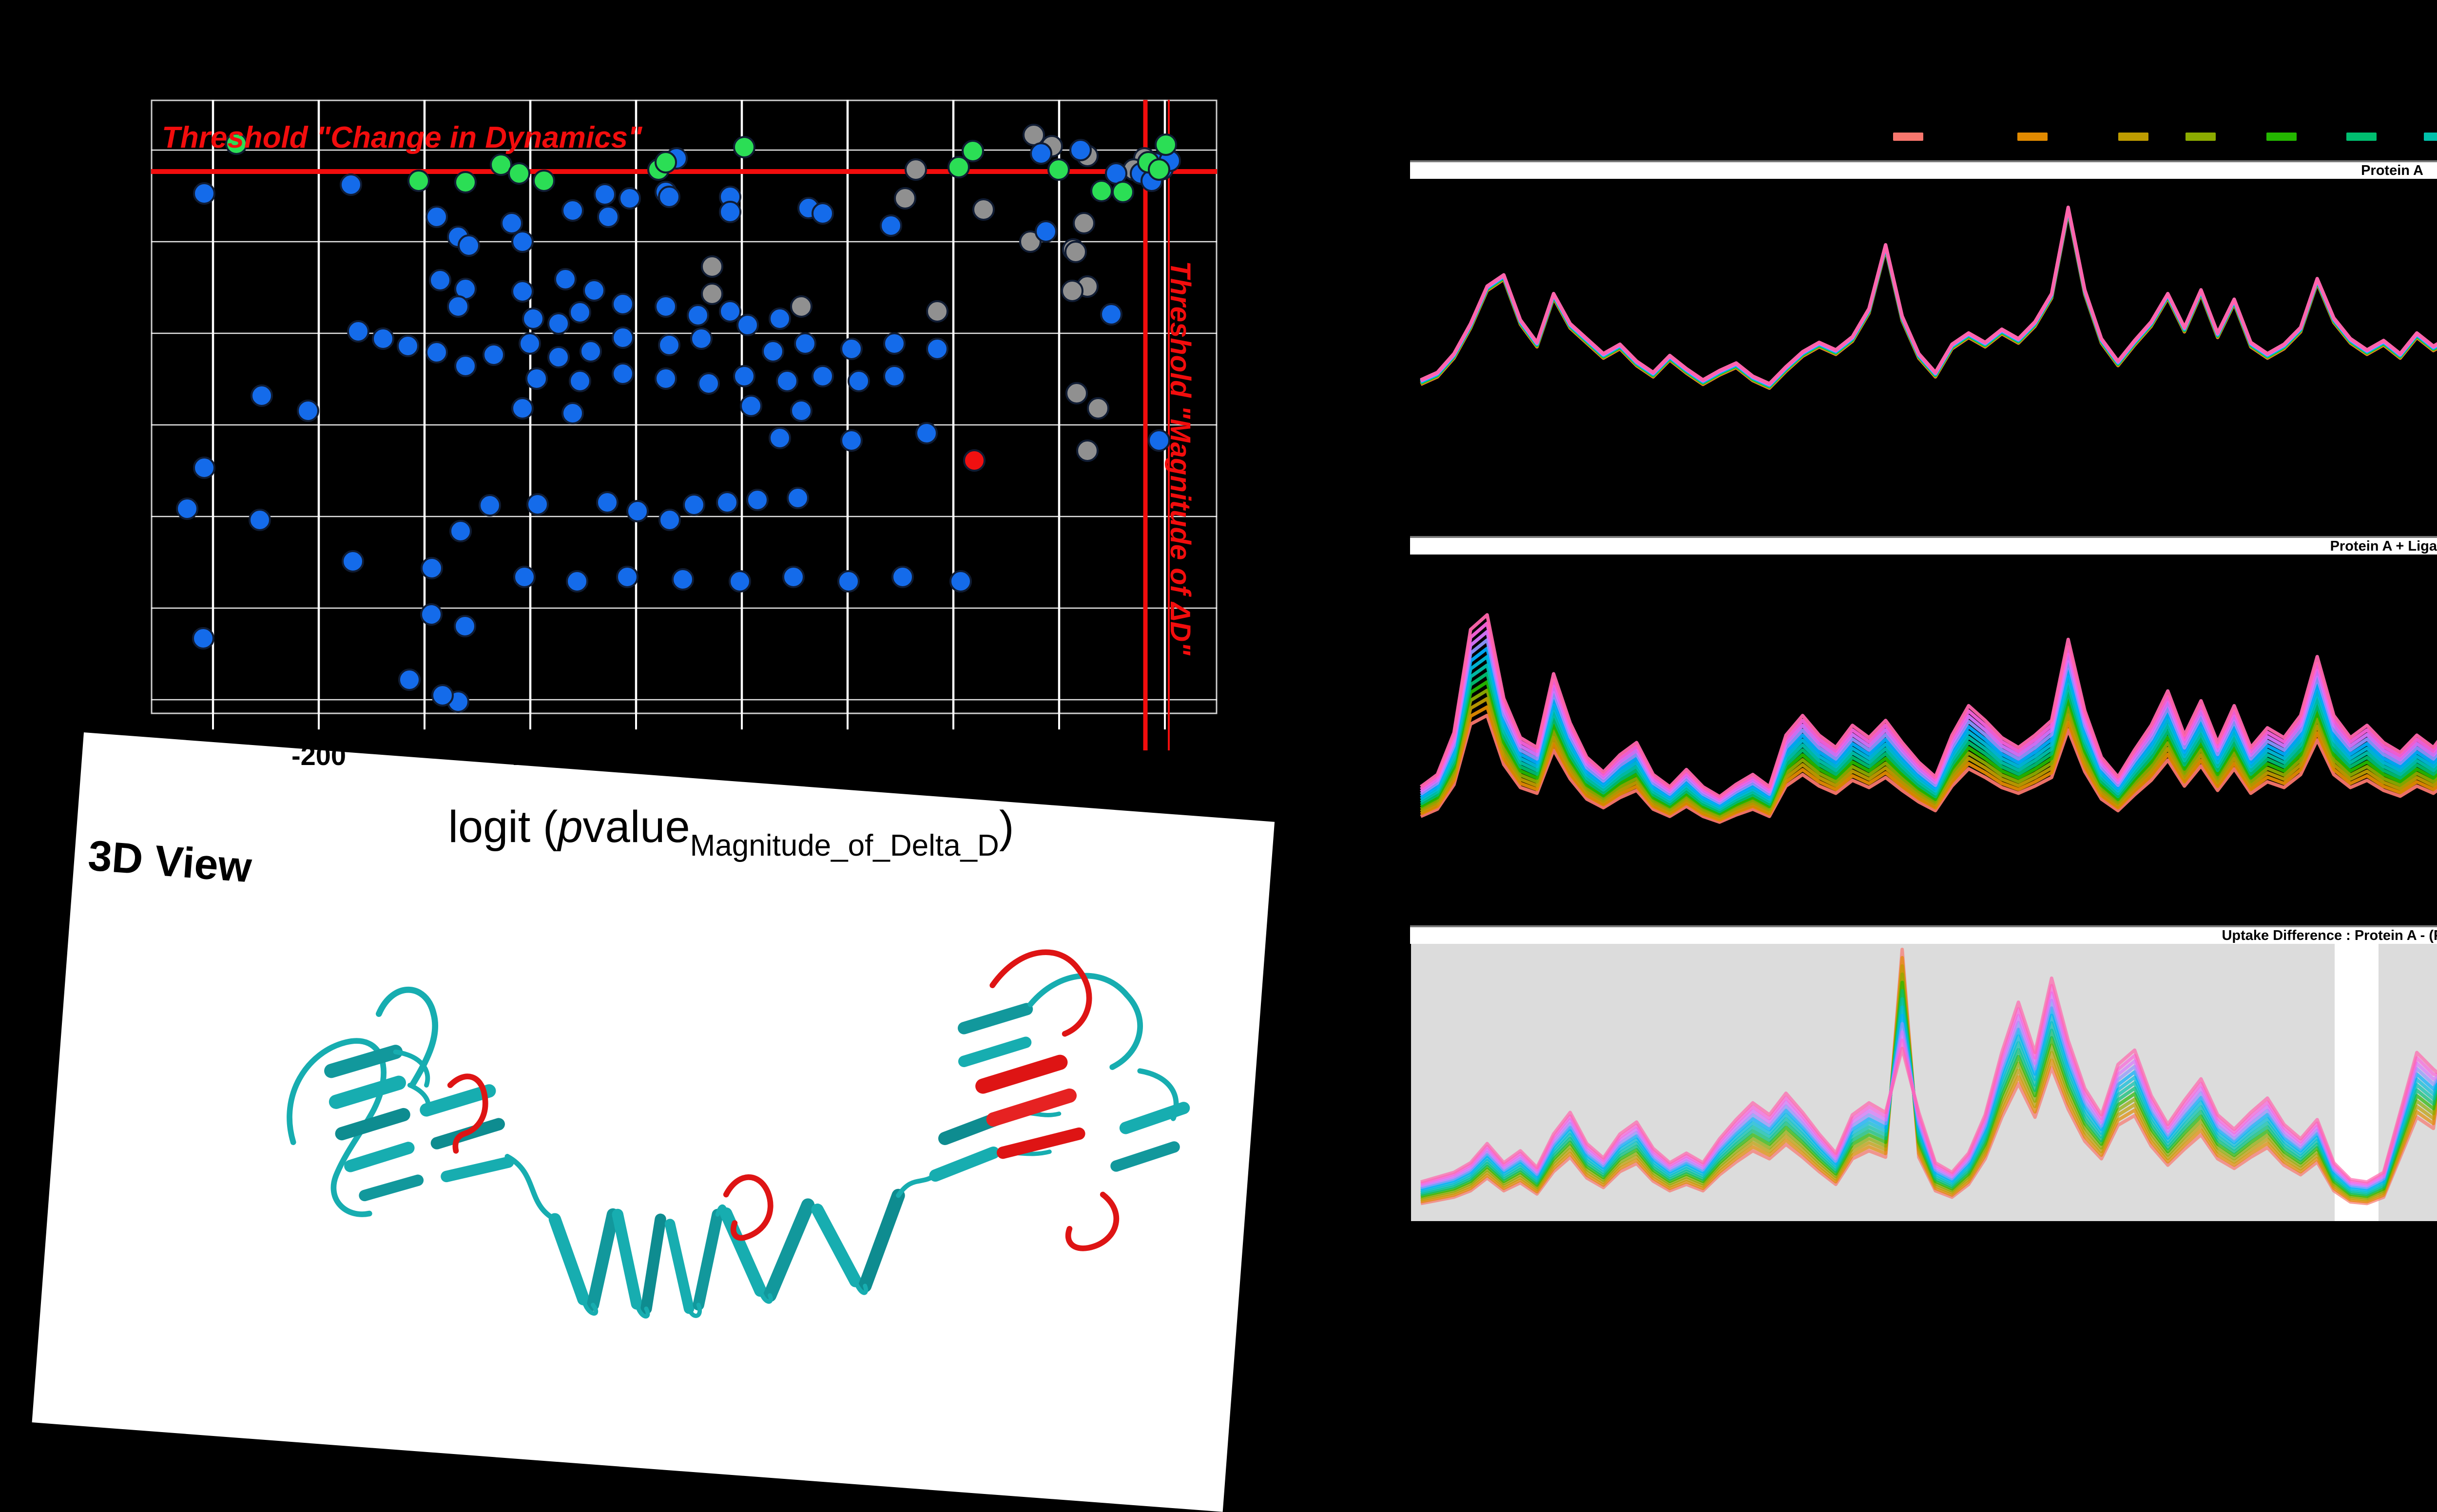 This screenshot has width=2437, height=1512. What do you see at coordinates (1924, 314) in the screenshot?
I see `chart-protein-a` at bounding box center [1924, 314].